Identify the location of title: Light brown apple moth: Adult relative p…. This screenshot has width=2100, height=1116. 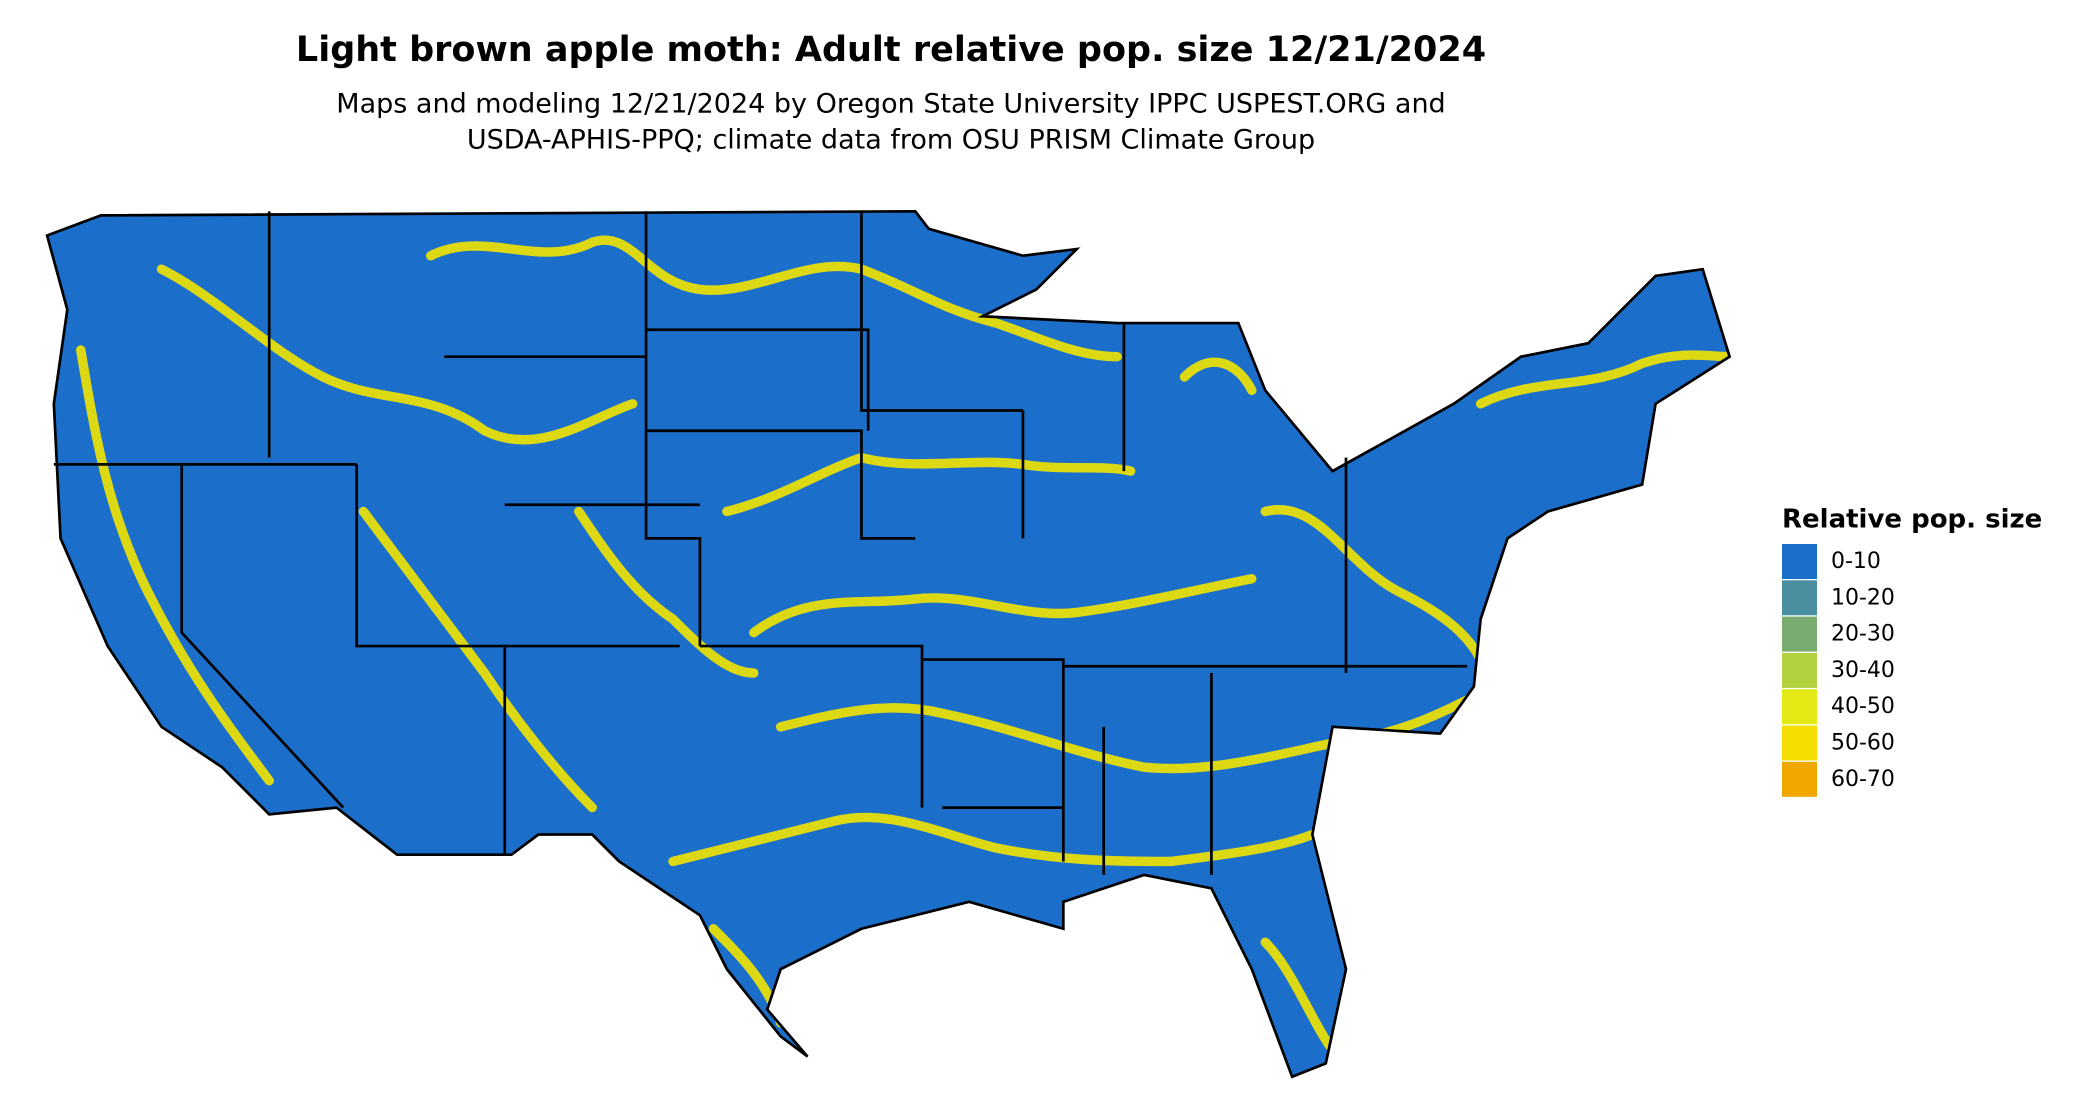
(891, 50).